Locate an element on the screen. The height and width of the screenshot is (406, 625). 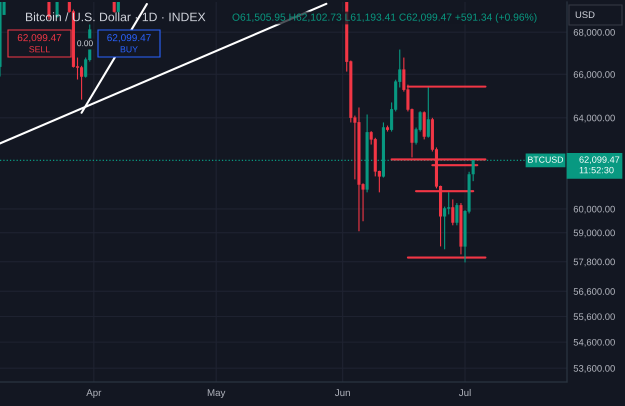
annotation: BUY is located at coordinates (129, 49).